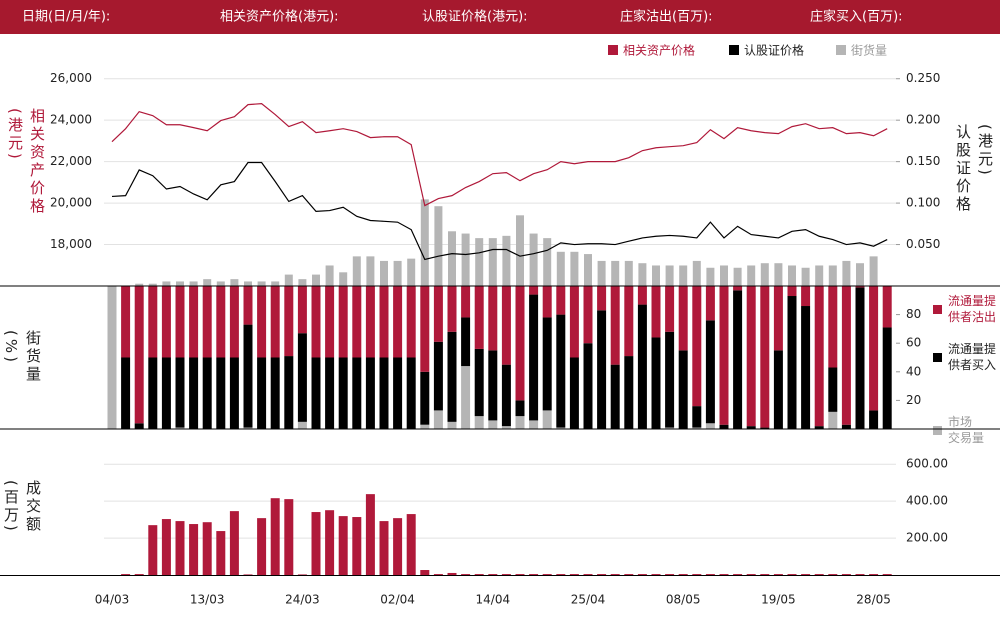 The width and height of the screenshot is (1000, 620). Describe the element at coordinates (71, 120) in the screenshot. I see `tick-label: 24,000` at that location.